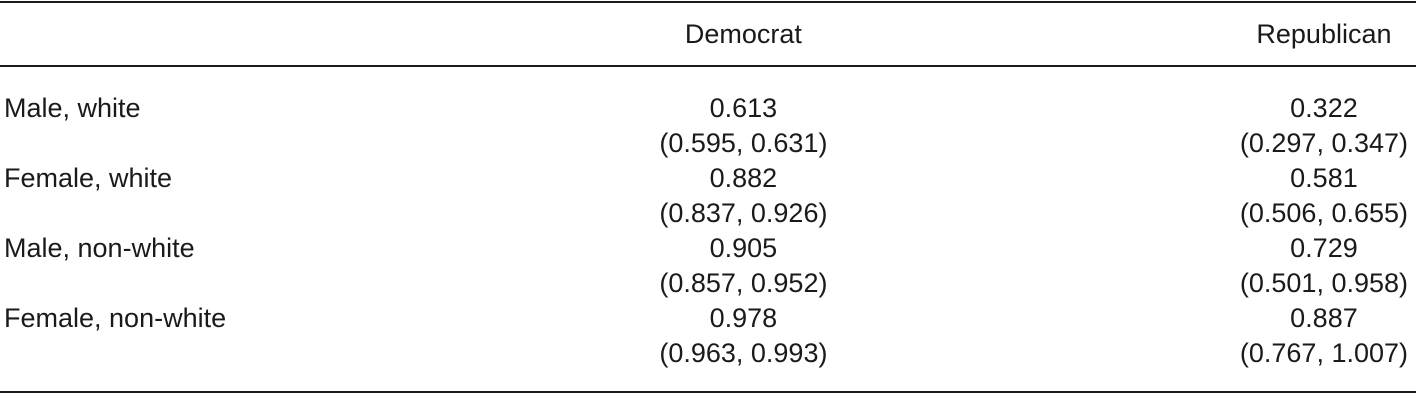 The image size is (1416, 404). What do you see at coordinates (1324, 318) in the screenshot?
I see `estimate-value: 0.887` at bounding box center [1324, 318].